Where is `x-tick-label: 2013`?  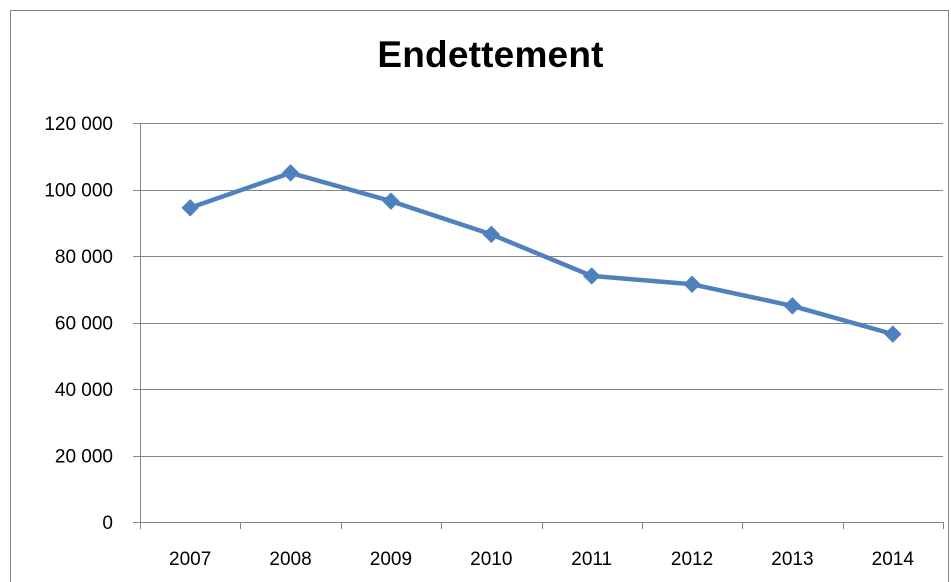
x-tick-label: 2013 is located at coordinates (792, 559).